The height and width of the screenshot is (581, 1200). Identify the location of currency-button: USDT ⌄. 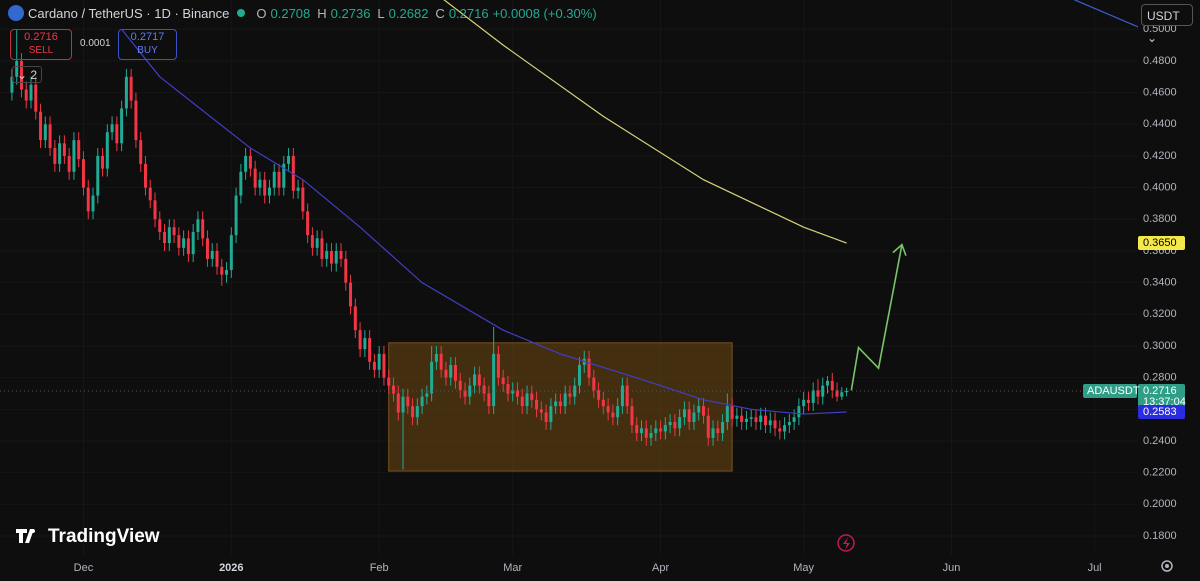
(1167, 24).